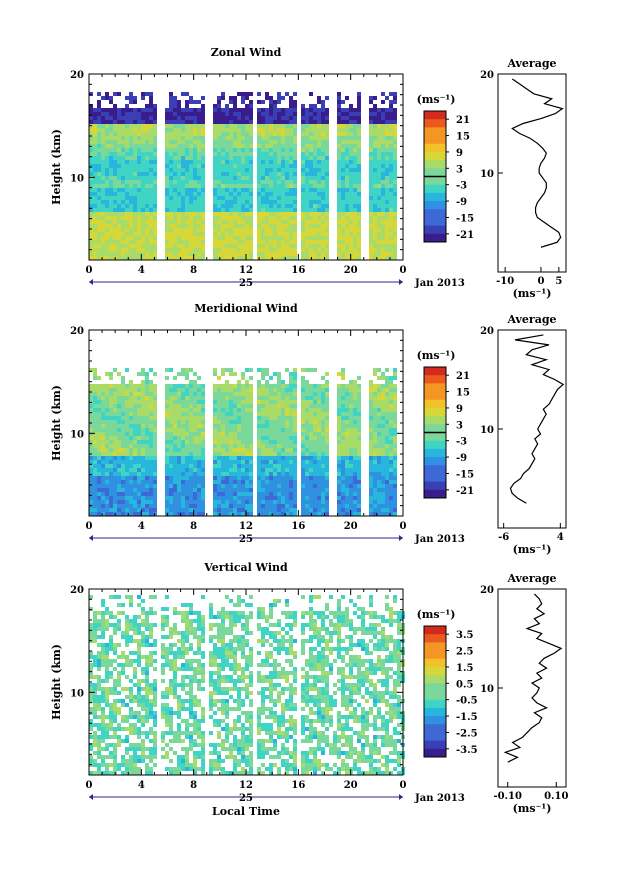 This screenshot has height=873, width=619. What do you see at coordinates (459, 425) in the screenshot?
I see `colorbar-tick-label: 3` at bounding box center [459, 425].